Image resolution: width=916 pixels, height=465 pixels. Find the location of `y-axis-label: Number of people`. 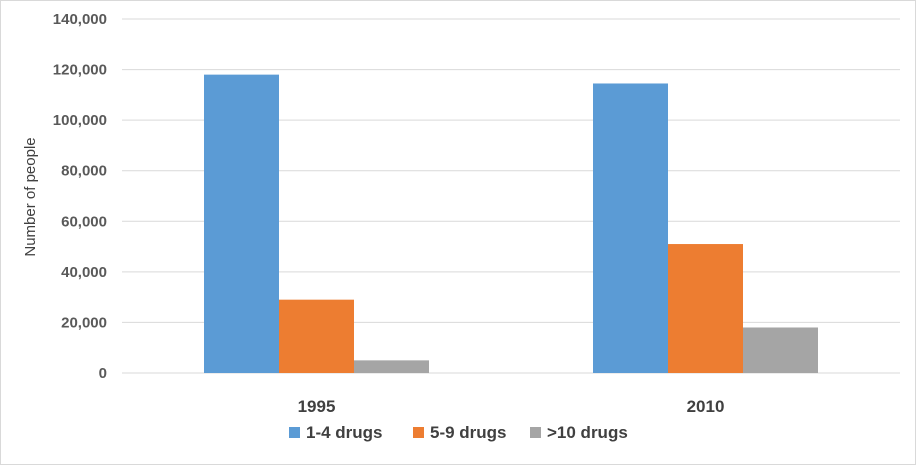

y-axis-label: Number of people is located at coordinates (30, 196).